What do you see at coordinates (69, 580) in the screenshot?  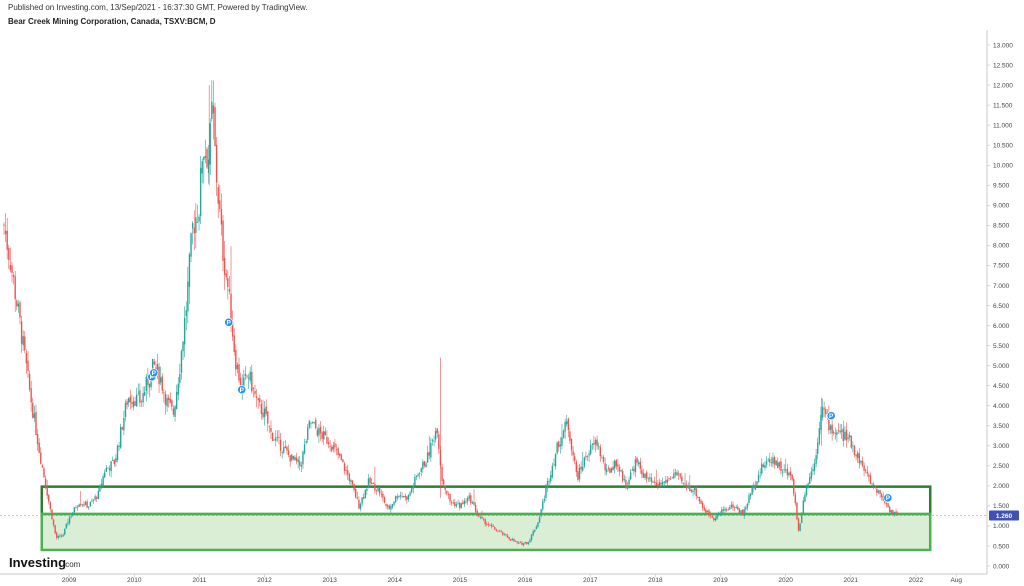 I see `x-tick-label: 2009` at bounding box center [69, 580].